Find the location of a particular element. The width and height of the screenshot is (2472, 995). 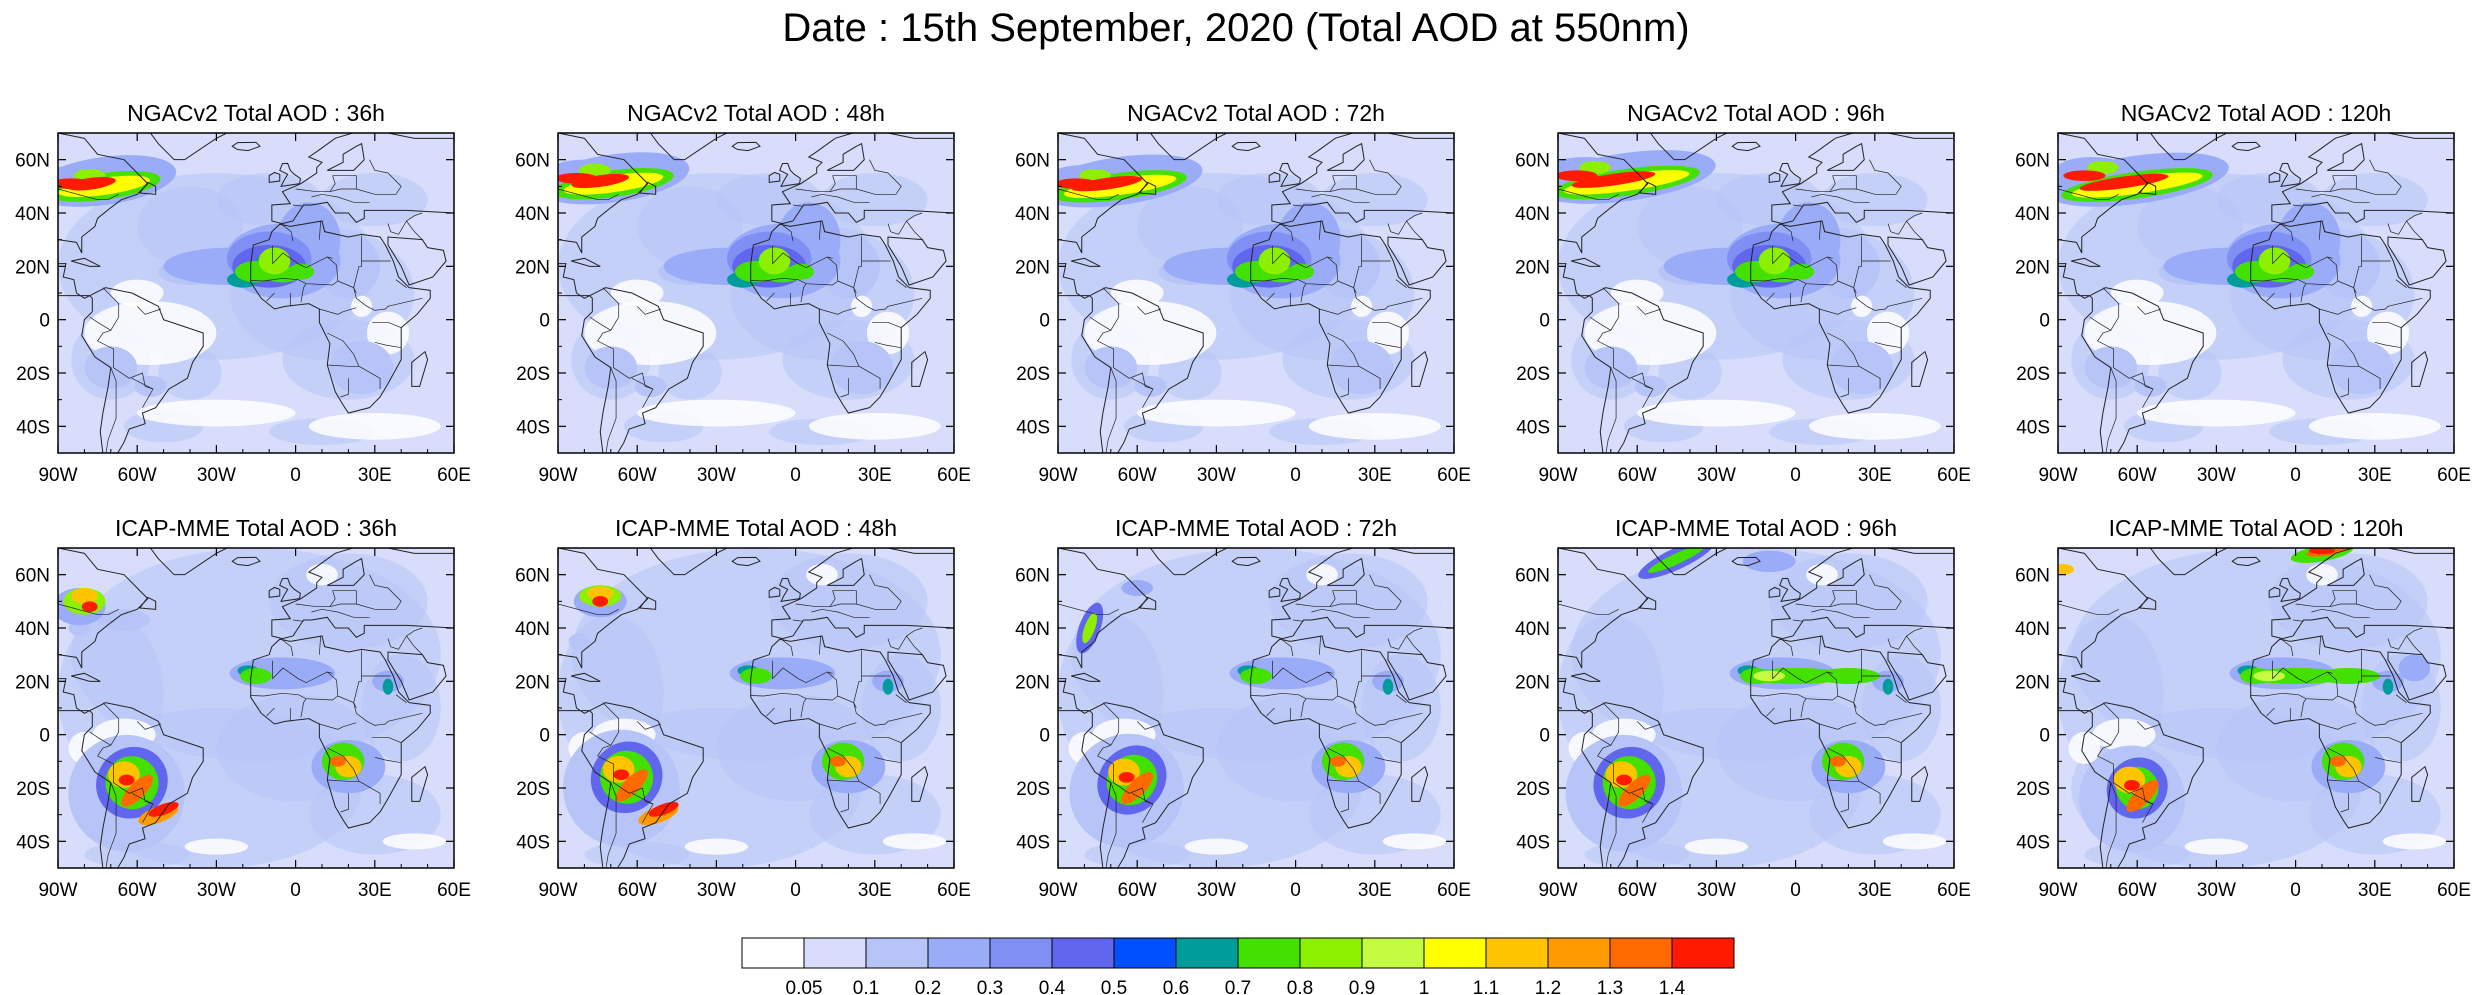

colorbar-label: 1.4 is located at coordinates (1672, 986).